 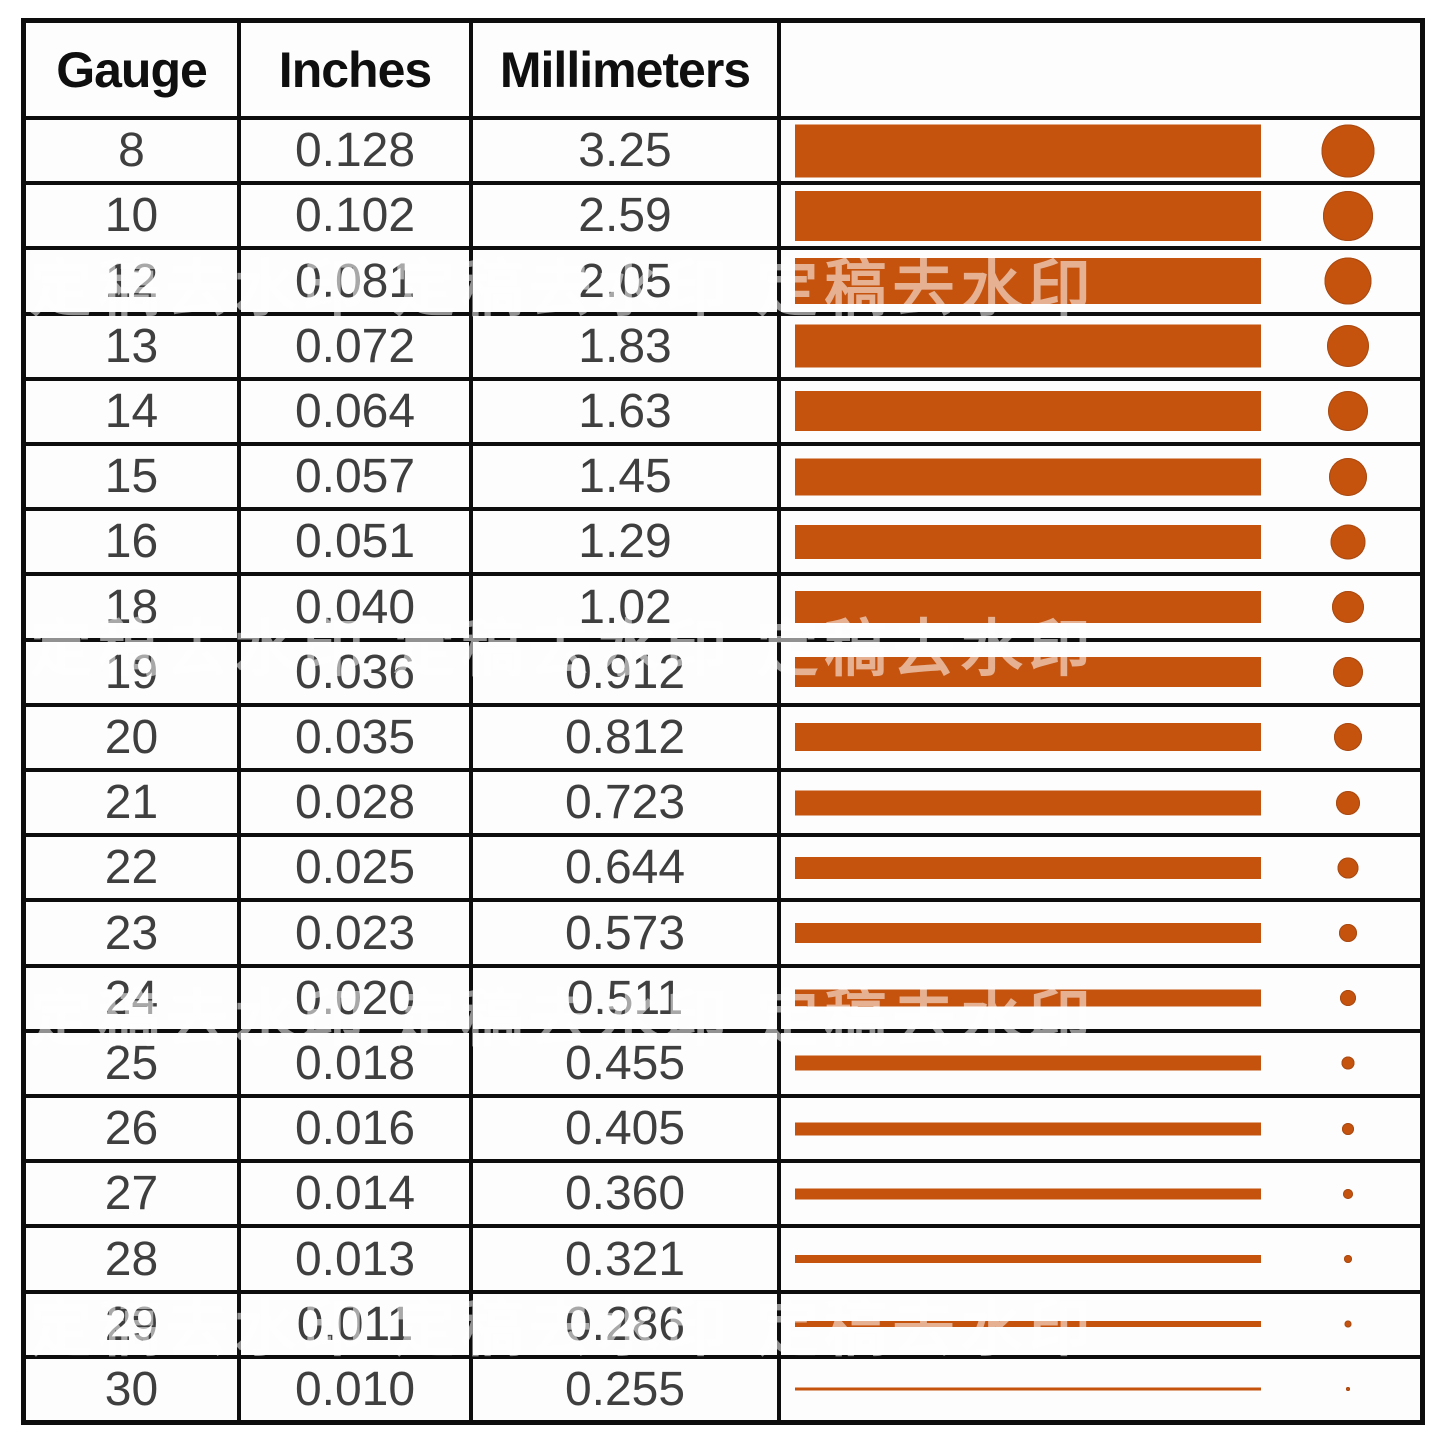 I want to click on millimeters-cell: 0.360, so click(x=627, y=1194).